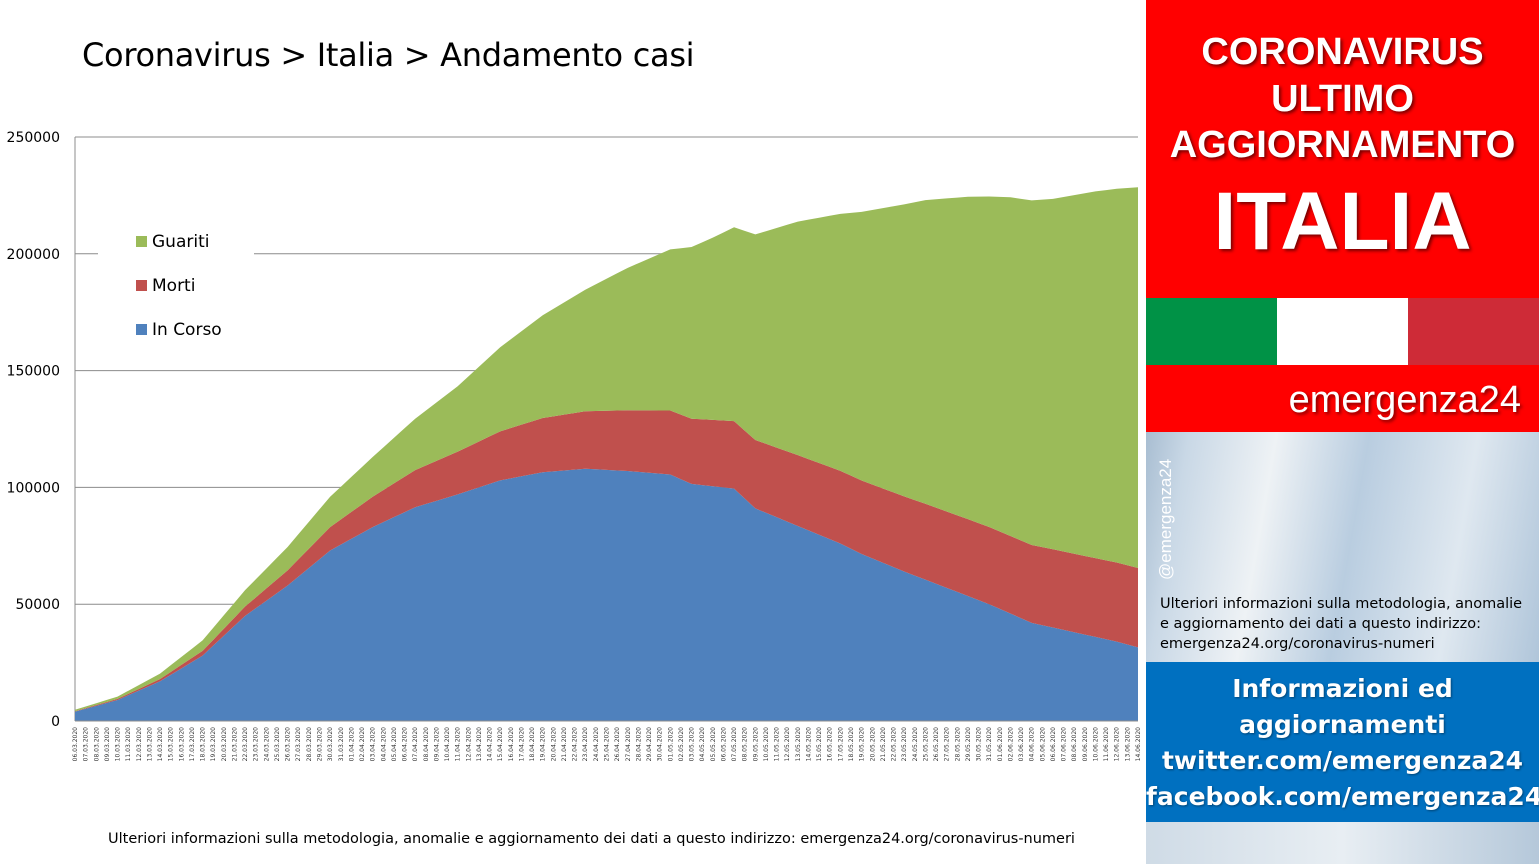 The width and height of the screenshot is (1539, 864). Describe the element at coordinates (1342, 843) in the screenshot. I see `background-strip` at that location.